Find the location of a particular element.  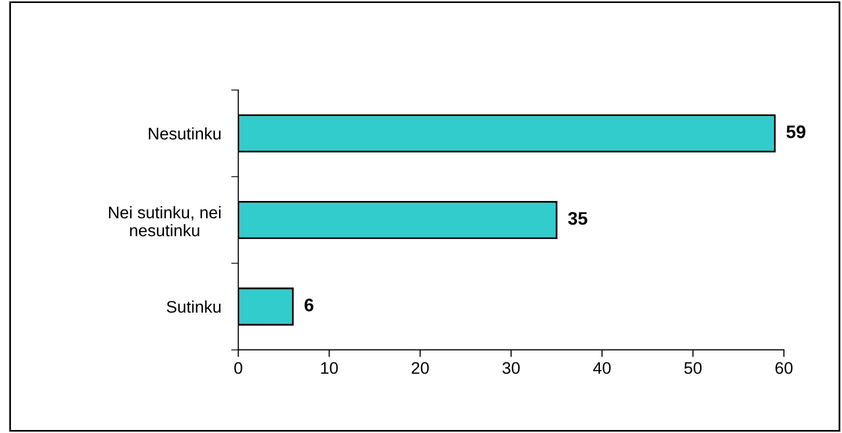

x-tick-label: 0 is located at coordinates (238, 368).